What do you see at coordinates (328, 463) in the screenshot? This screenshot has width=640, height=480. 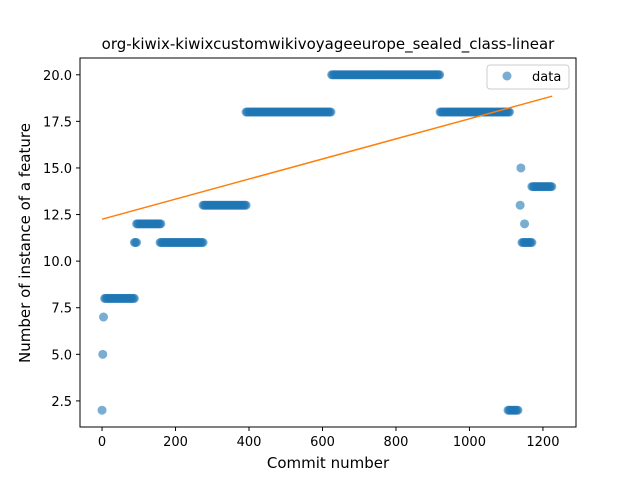 I see `x-axis-label: Commit number` at bounding box center [328, 463].